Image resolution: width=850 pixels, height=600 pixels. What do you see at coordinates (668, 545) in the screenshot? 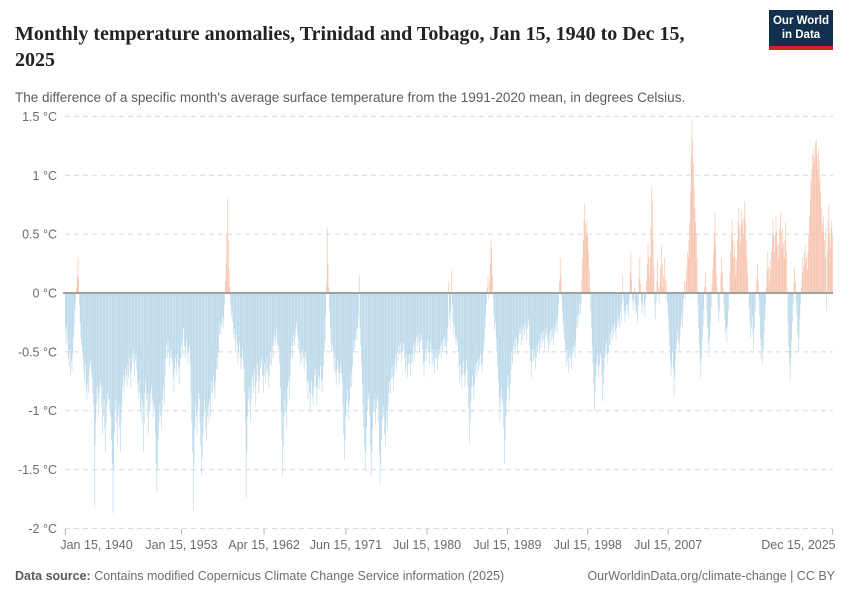
I see `svg-text: Jul 15, 2007` at bounding box center [668, 545].